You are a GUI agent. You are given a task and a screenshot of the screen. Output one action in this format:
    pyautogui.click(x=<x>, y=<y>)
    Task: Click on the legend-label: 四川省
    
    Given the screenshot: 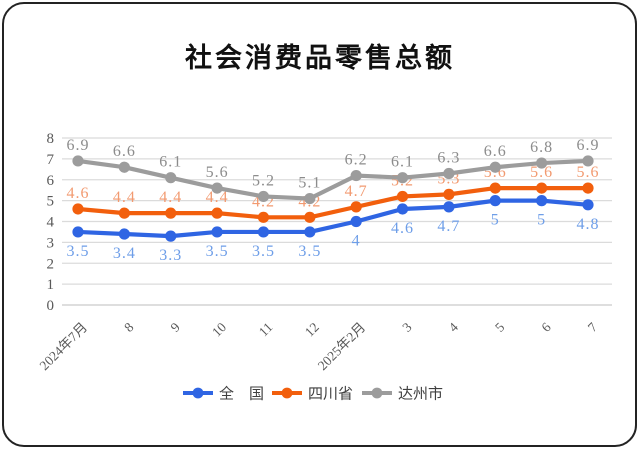 What is the action you would take?
    pyautogui.click(x=330, y=394)
    